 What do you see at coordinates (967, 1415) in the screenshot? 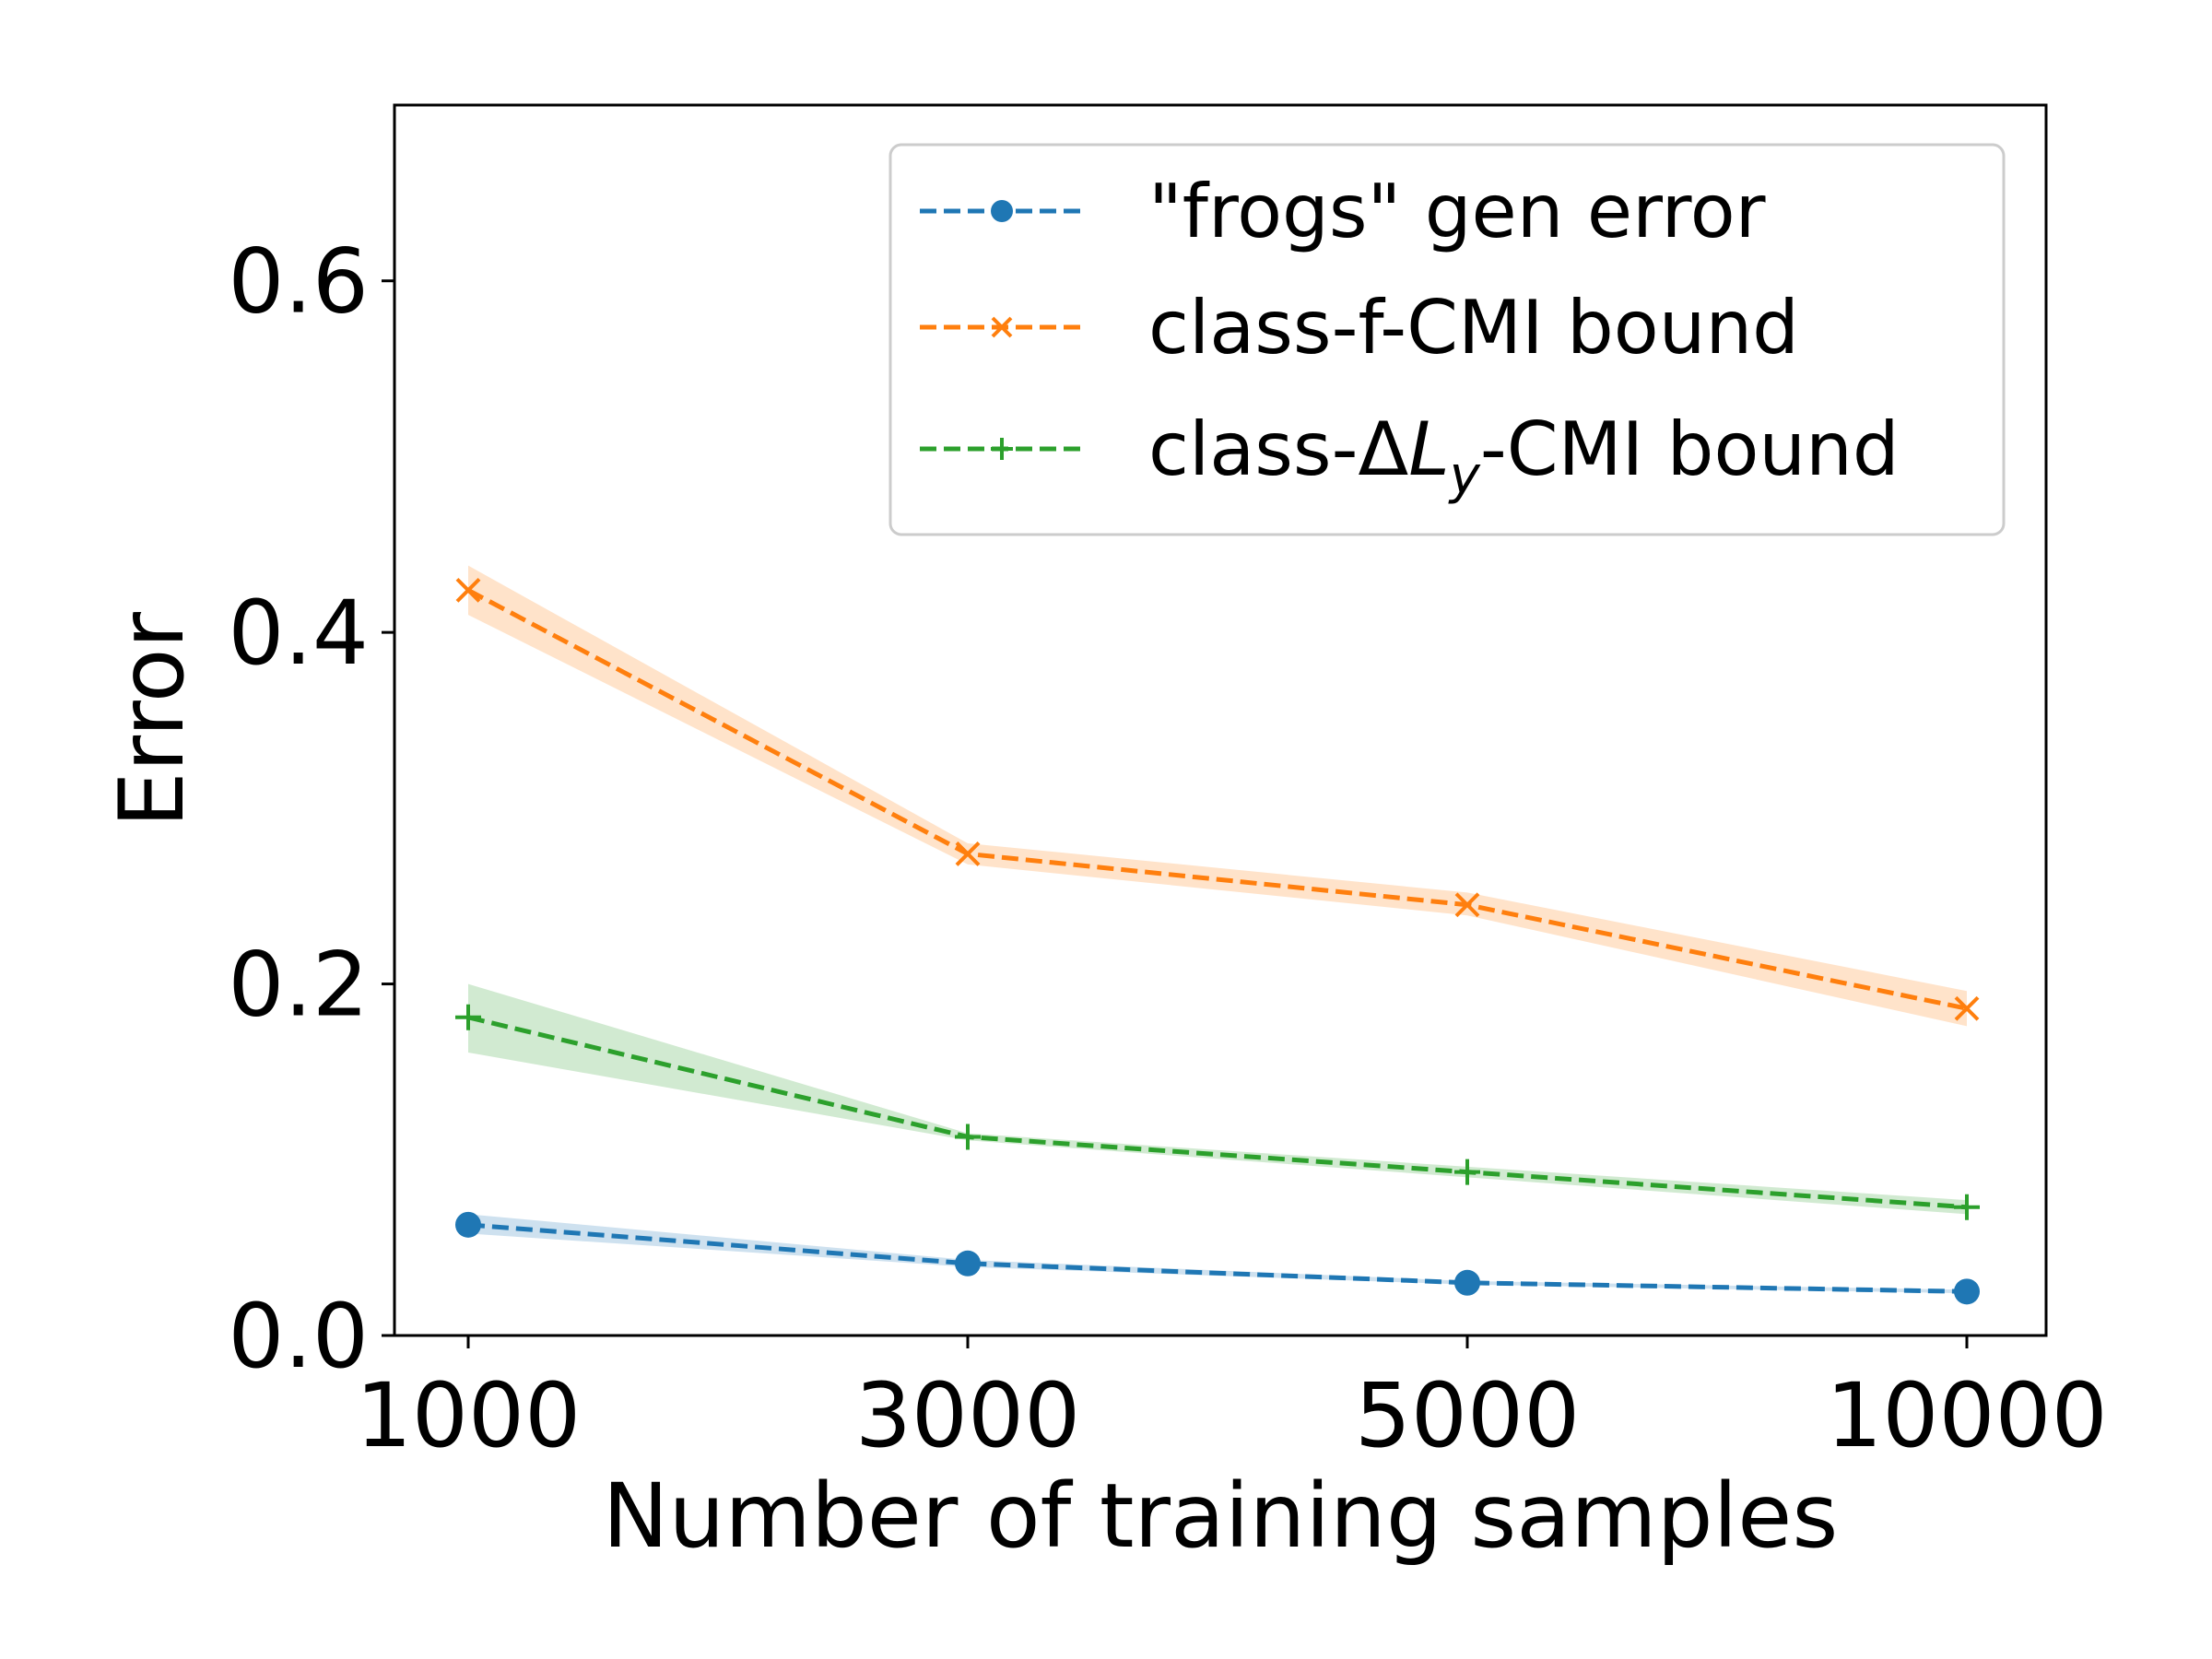
I see `x-tick-label-1: 3000` at bounding box center [967, 1415].